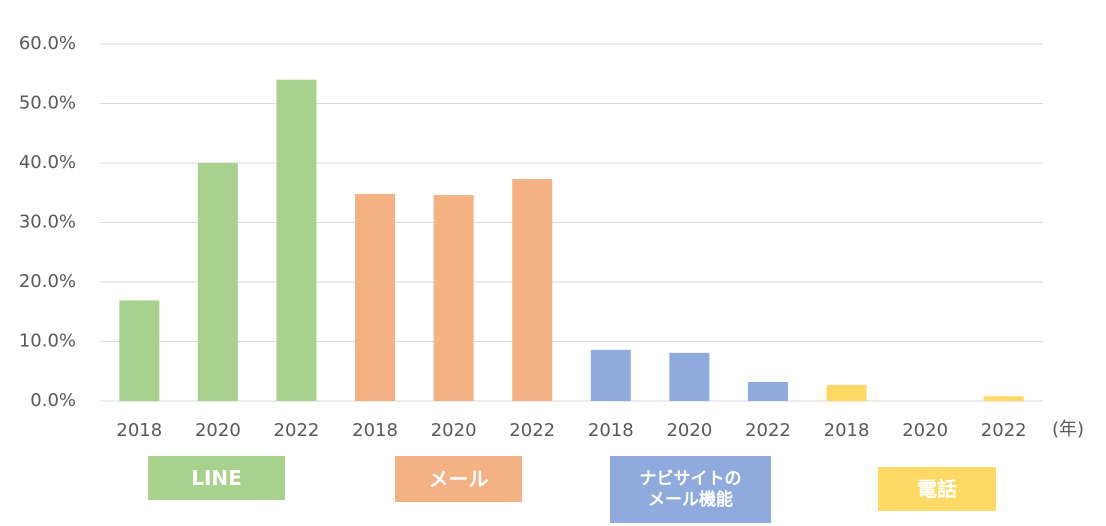 Image resolution: width=1106 pixels, height=526 pixels. I want to click on y-tick-label: 10.0%, so click(47, 341).